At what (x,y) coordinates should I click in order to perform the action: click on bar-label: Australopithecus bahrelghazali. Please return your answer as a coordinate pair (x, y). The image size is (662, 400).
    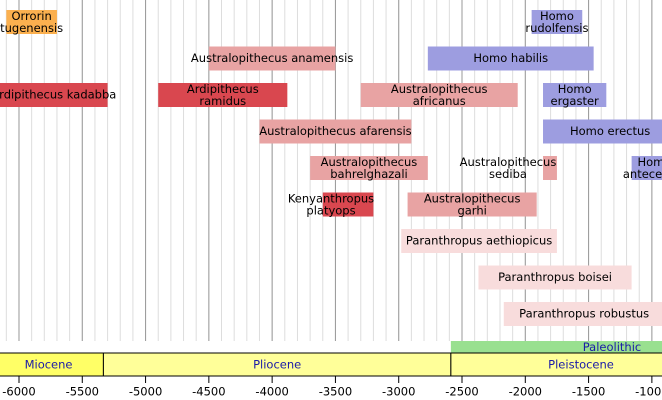
    Looking at the image, I should click on (369, 168).